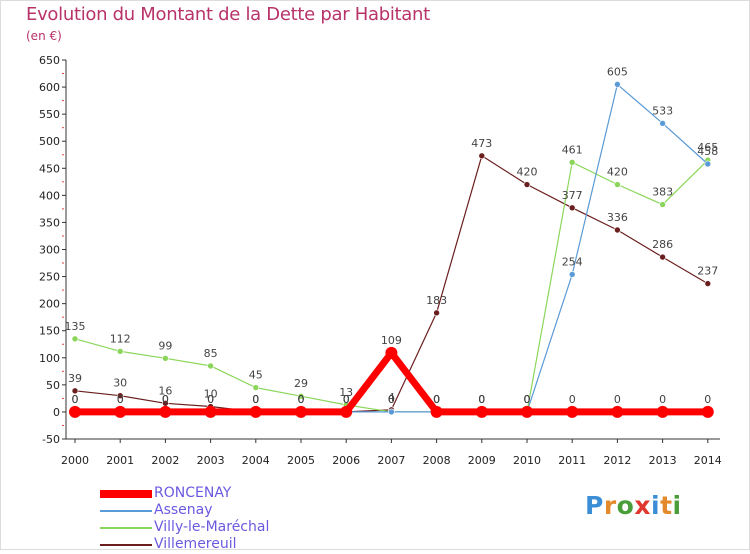  What do you see at coordinates (610, 505) in the screenshot?
I see `logo-letter: r` at bounding box center [610, 505].